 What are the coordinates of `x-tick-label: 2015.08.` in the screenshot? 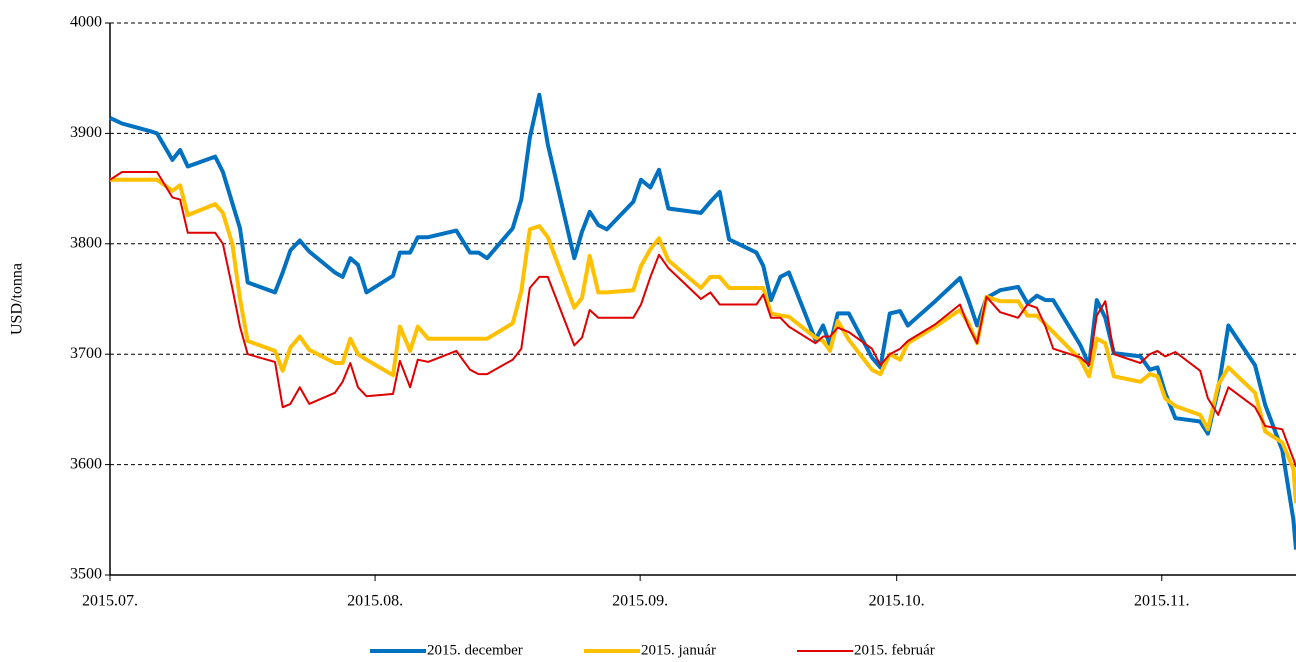 It's located at (375, 601).